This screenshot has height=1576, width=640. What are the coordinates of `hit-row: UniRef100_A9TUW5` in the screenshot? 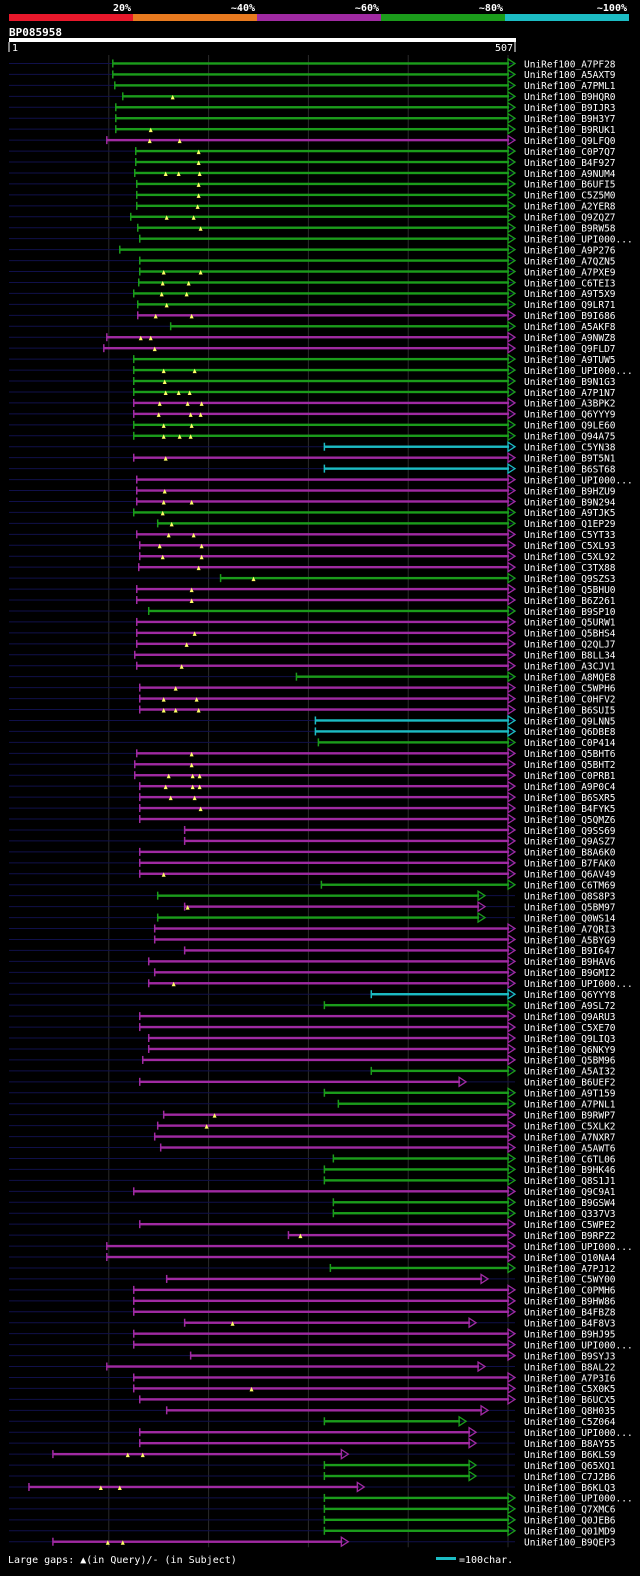 It's located at (312, 359).